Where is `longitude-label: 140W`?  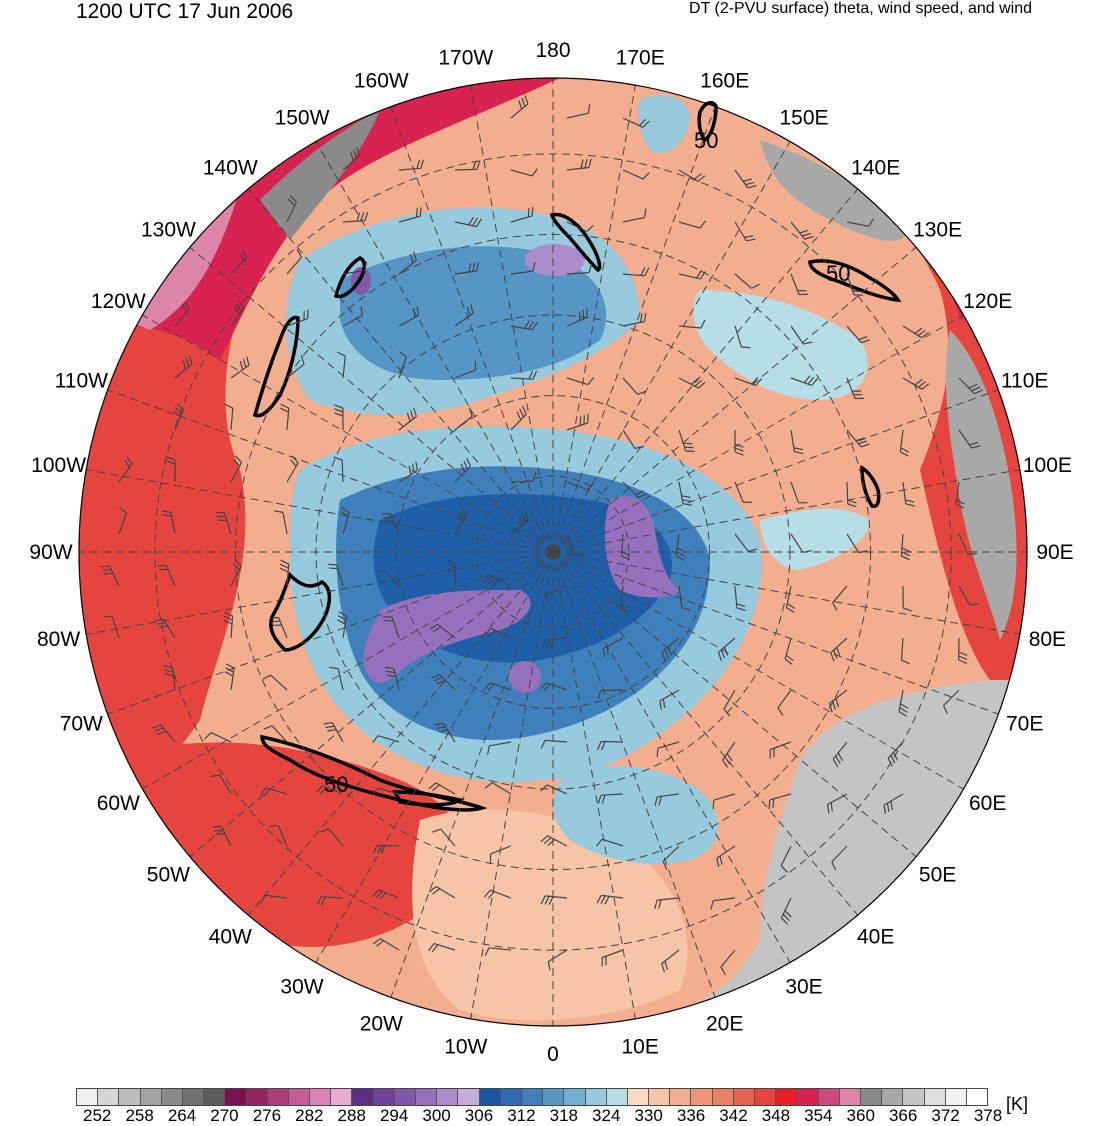
longitude-label: 140W is located at coordinates (230, 167).